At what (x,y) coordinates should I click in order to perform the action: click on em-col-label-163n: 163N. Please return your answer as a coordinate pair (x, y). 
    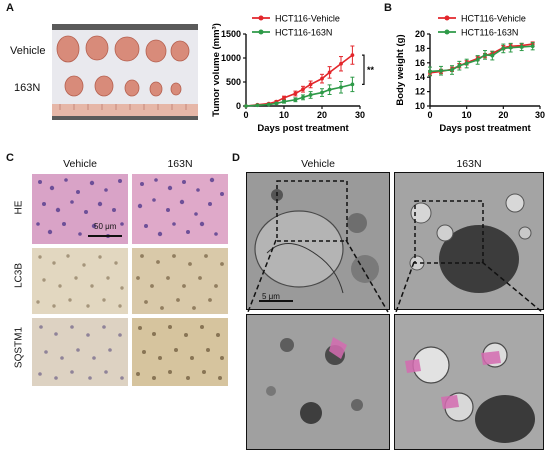
    Looking at the image, I should click on (469, 164).